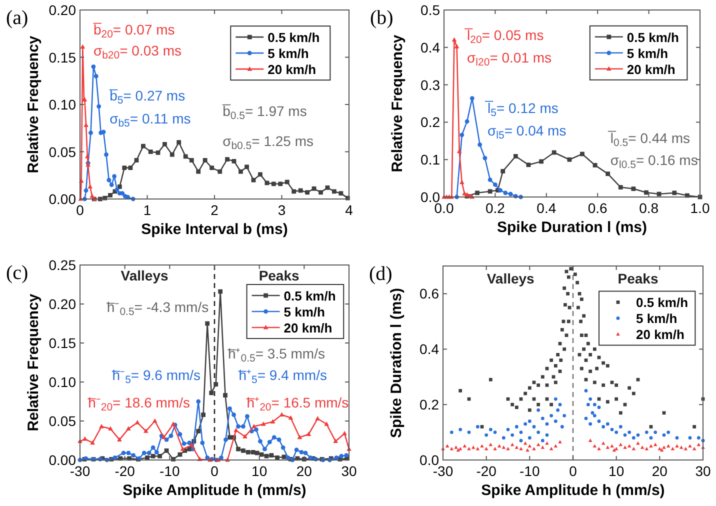 The width and height of the screenshot is (716, 506). I want to click on annotation: b̅$_{20}$= 0.07 ms, so click(133, 31).